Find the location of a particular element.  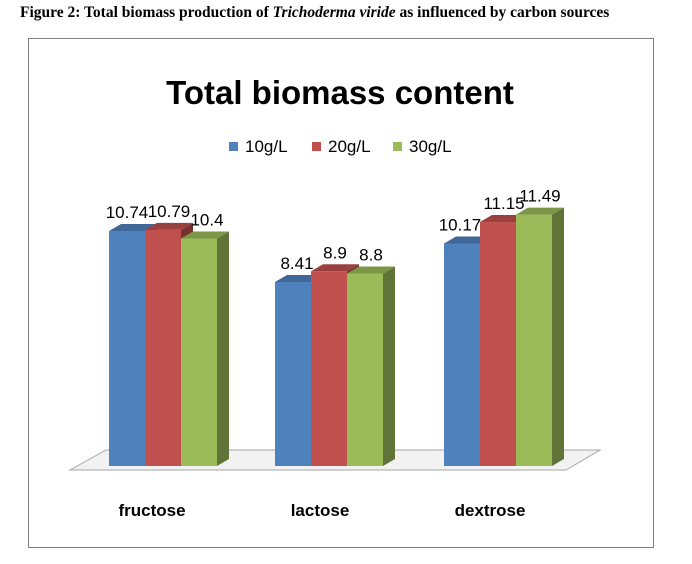

data-label: 8.41 is located at coordinates (296, 263).